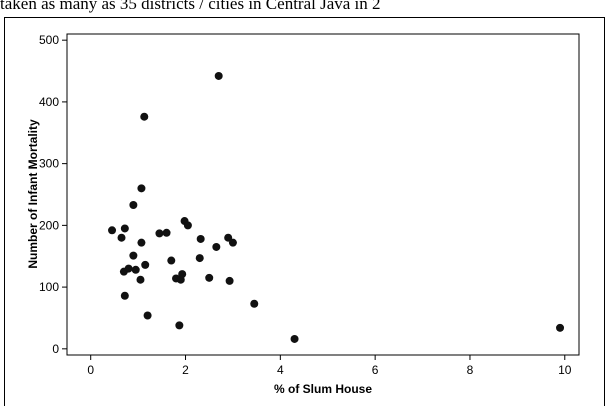 The width and height of the screenshot is (608, 406). I want to click on x-tick-label: 8, so click(470, 370).